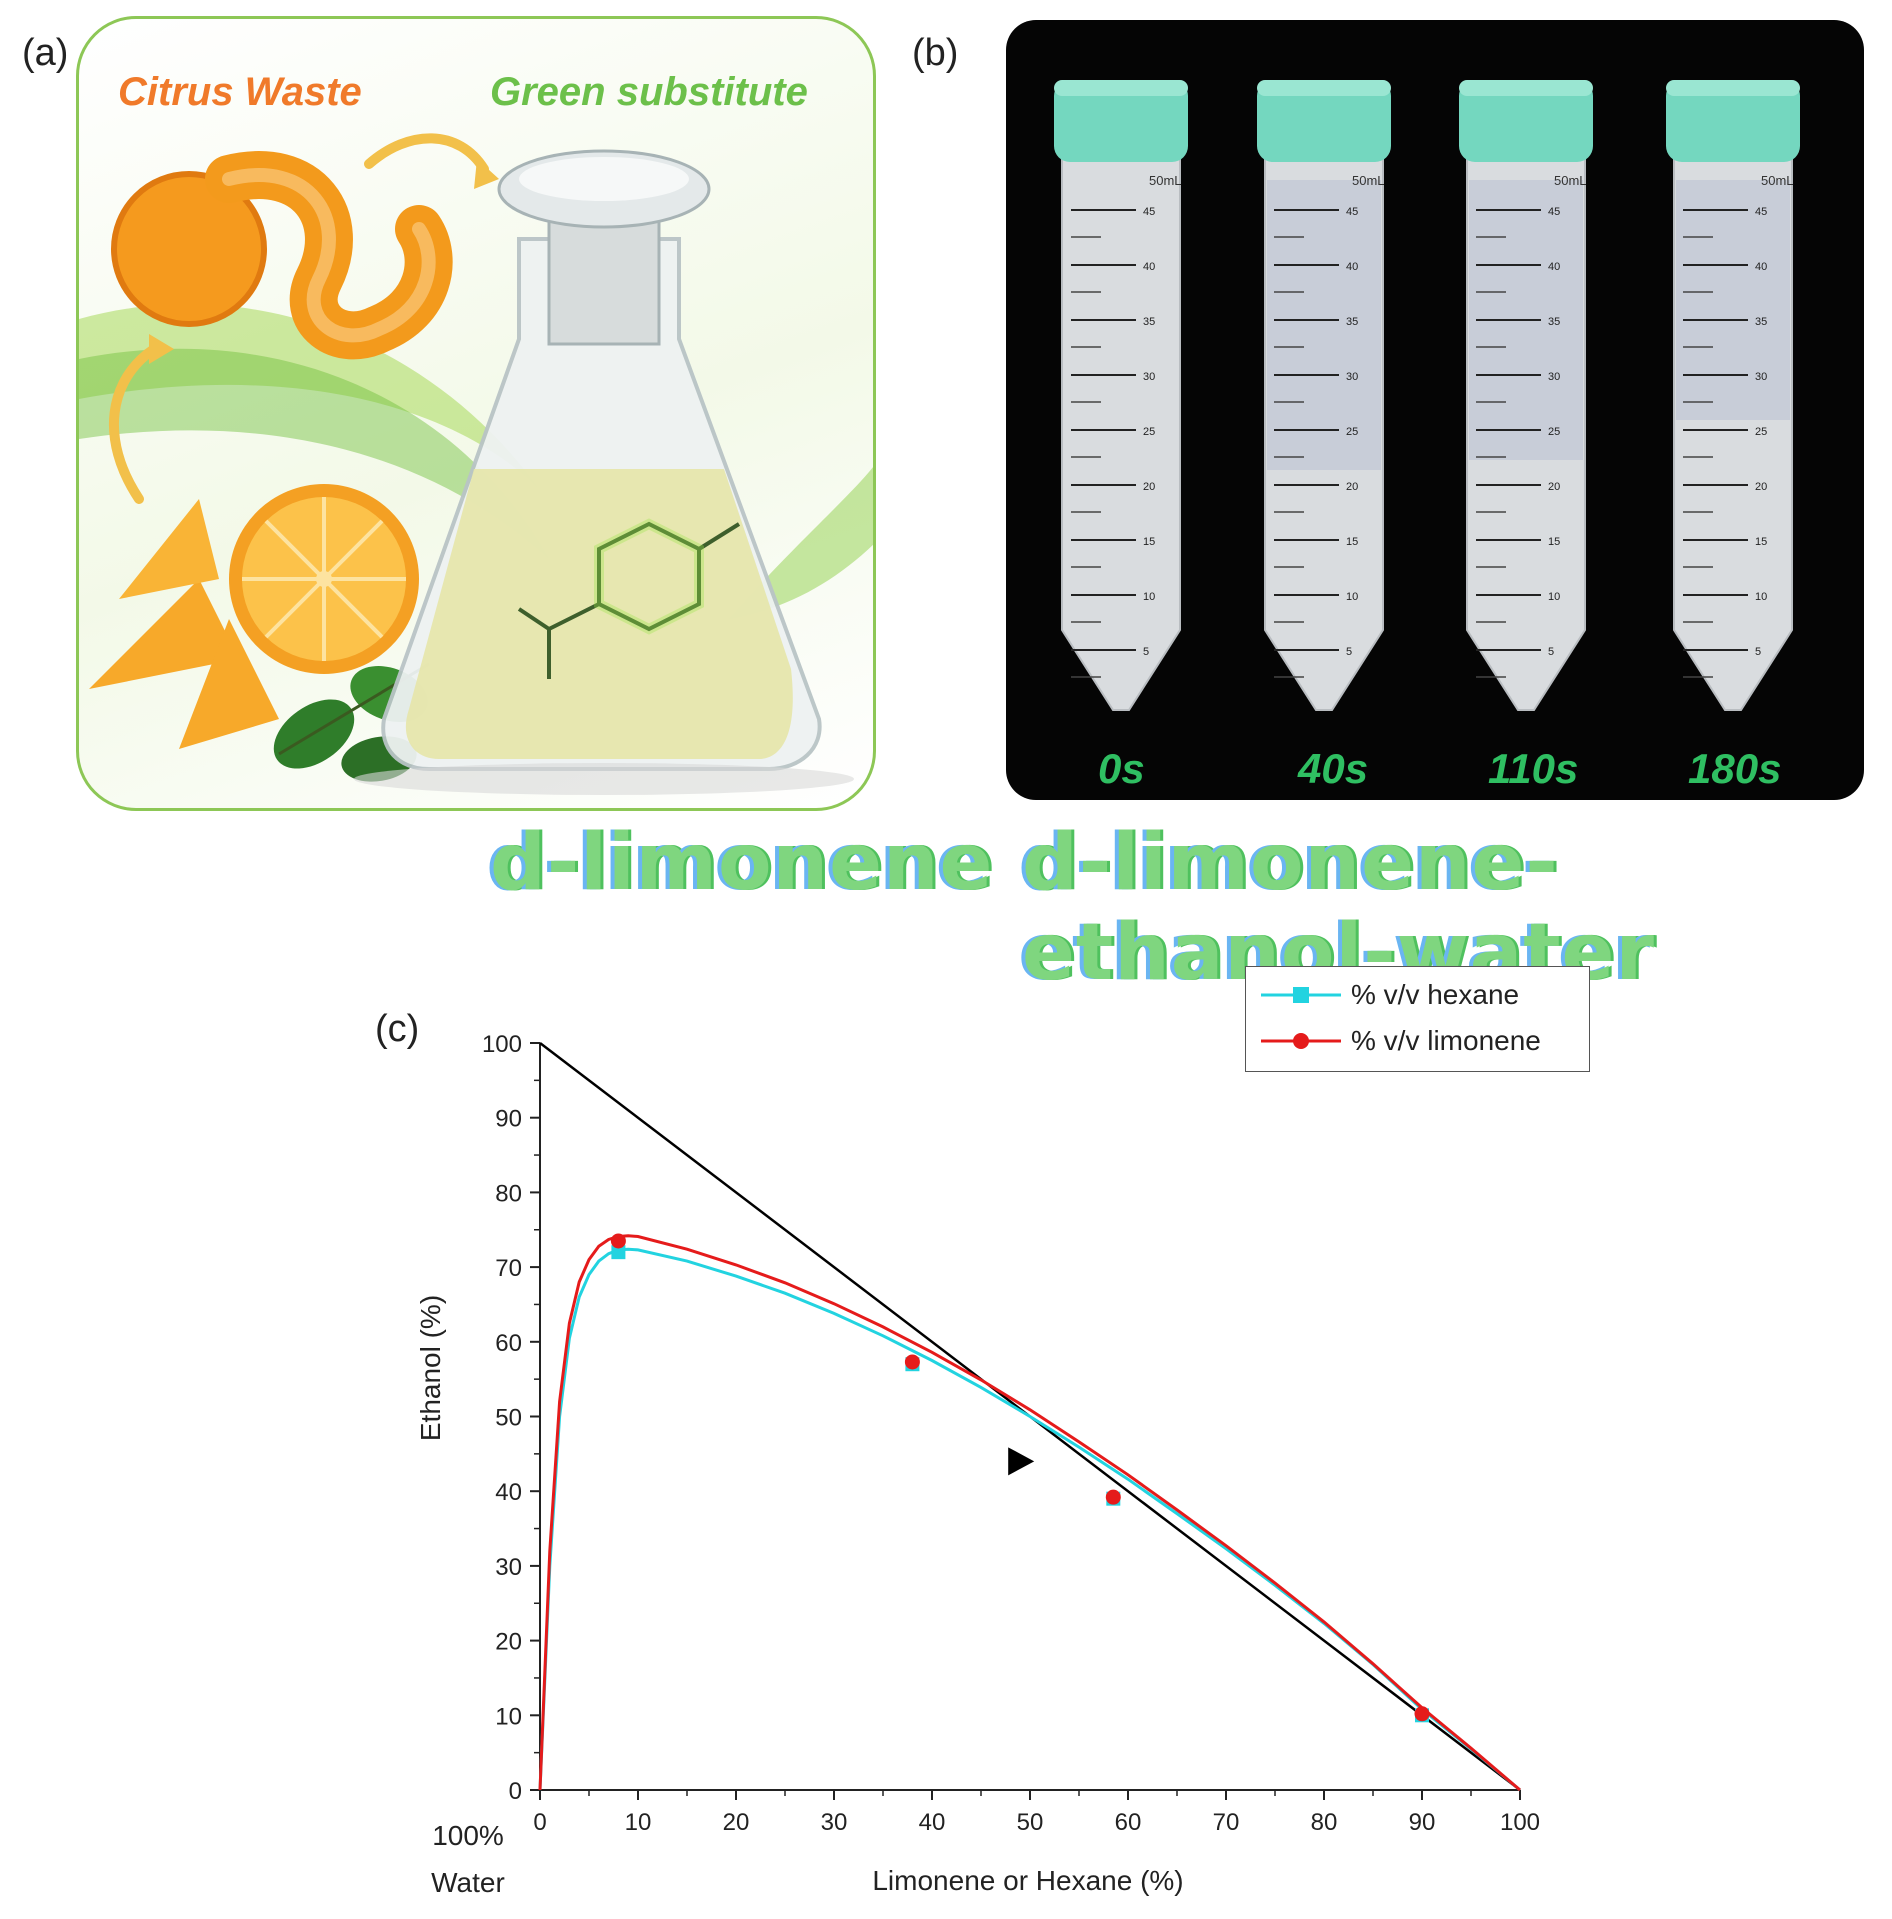 Image resolution: width=1892 pixels, height=1919 pixels. Describe the element at coordinates (324, 579) in the screenshot. I see `orange-slice-icon` at that location.